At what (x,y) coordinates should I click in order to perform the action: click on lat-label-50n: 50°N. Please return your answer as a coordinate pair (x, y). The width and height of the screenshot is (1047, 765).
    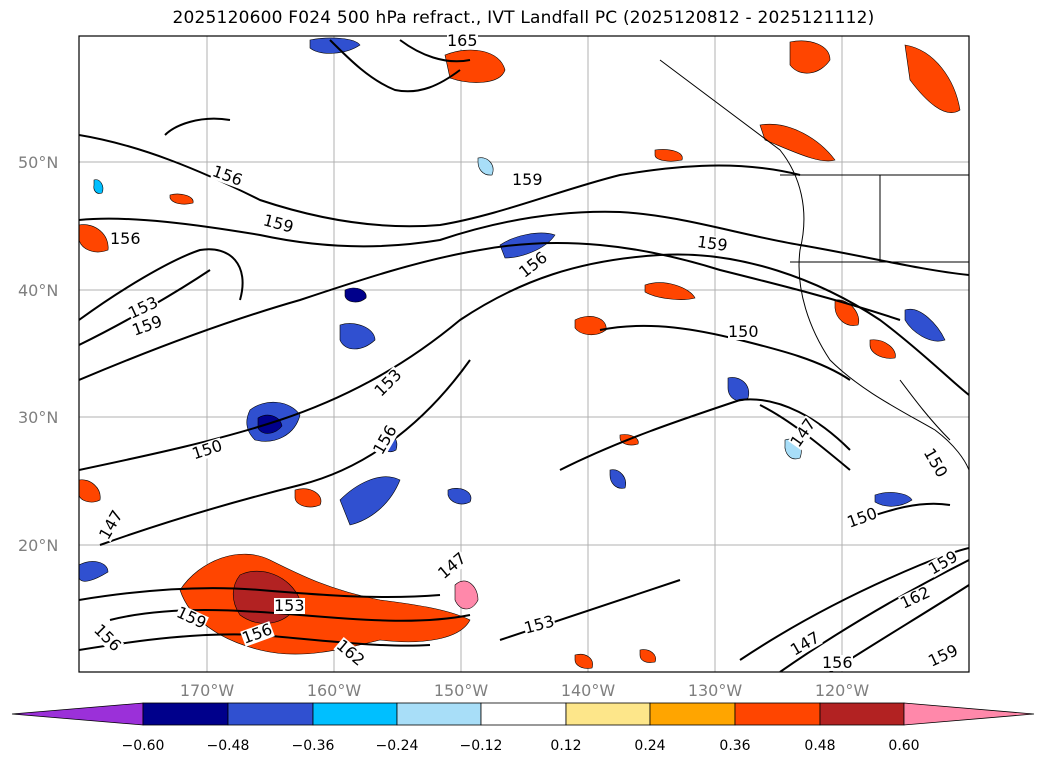
    Looking at the image, I should click on (38, 162).